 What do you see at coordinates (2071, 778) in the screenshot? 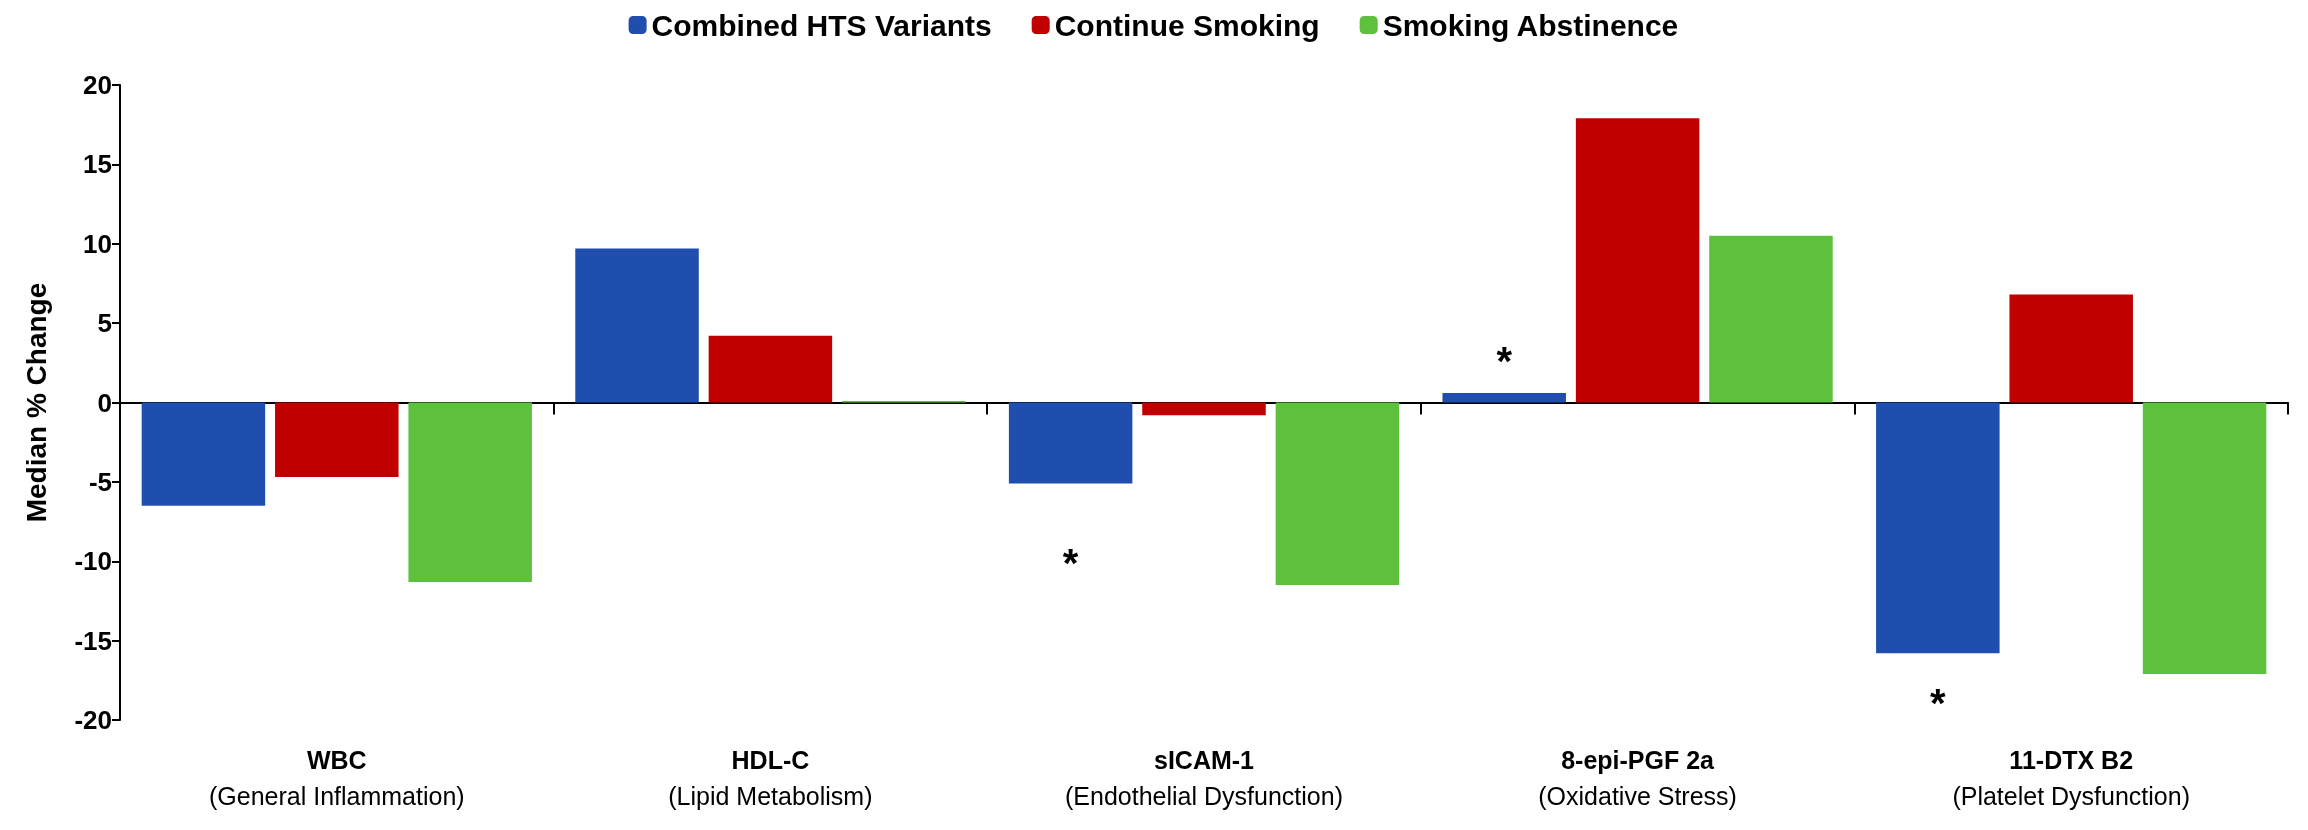
I see `x-tick-label: 11-DTX B2 (Platelet Dysfunction)` at bounding box center [2071, 778].